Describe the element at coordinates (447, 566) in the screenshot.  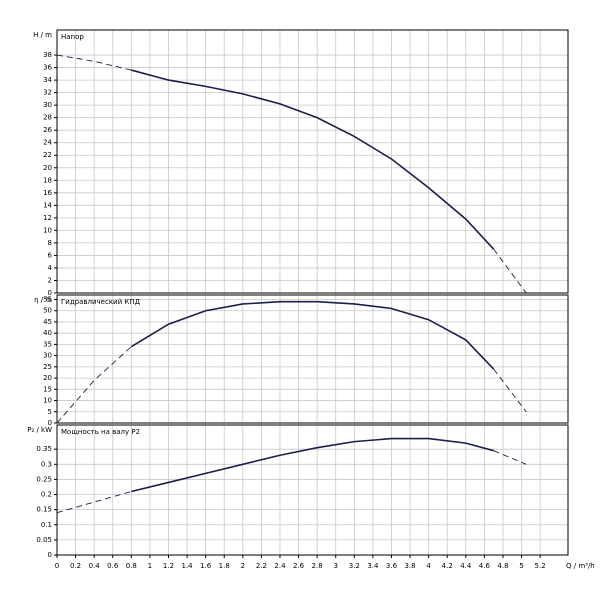
I see `x-tick-label: 4.2` at that location.